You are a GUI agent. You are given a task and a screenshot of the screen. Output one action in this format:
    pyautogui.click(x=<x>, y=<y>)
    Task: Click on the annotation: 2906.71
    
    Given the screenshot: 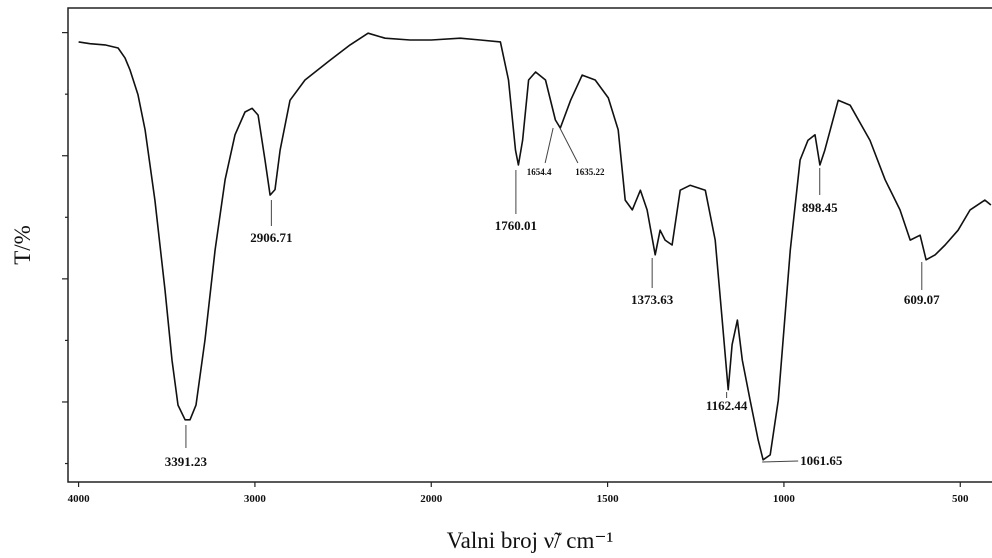 What is the action you would take?
    pyautogui.click(x=271, y=237)
    